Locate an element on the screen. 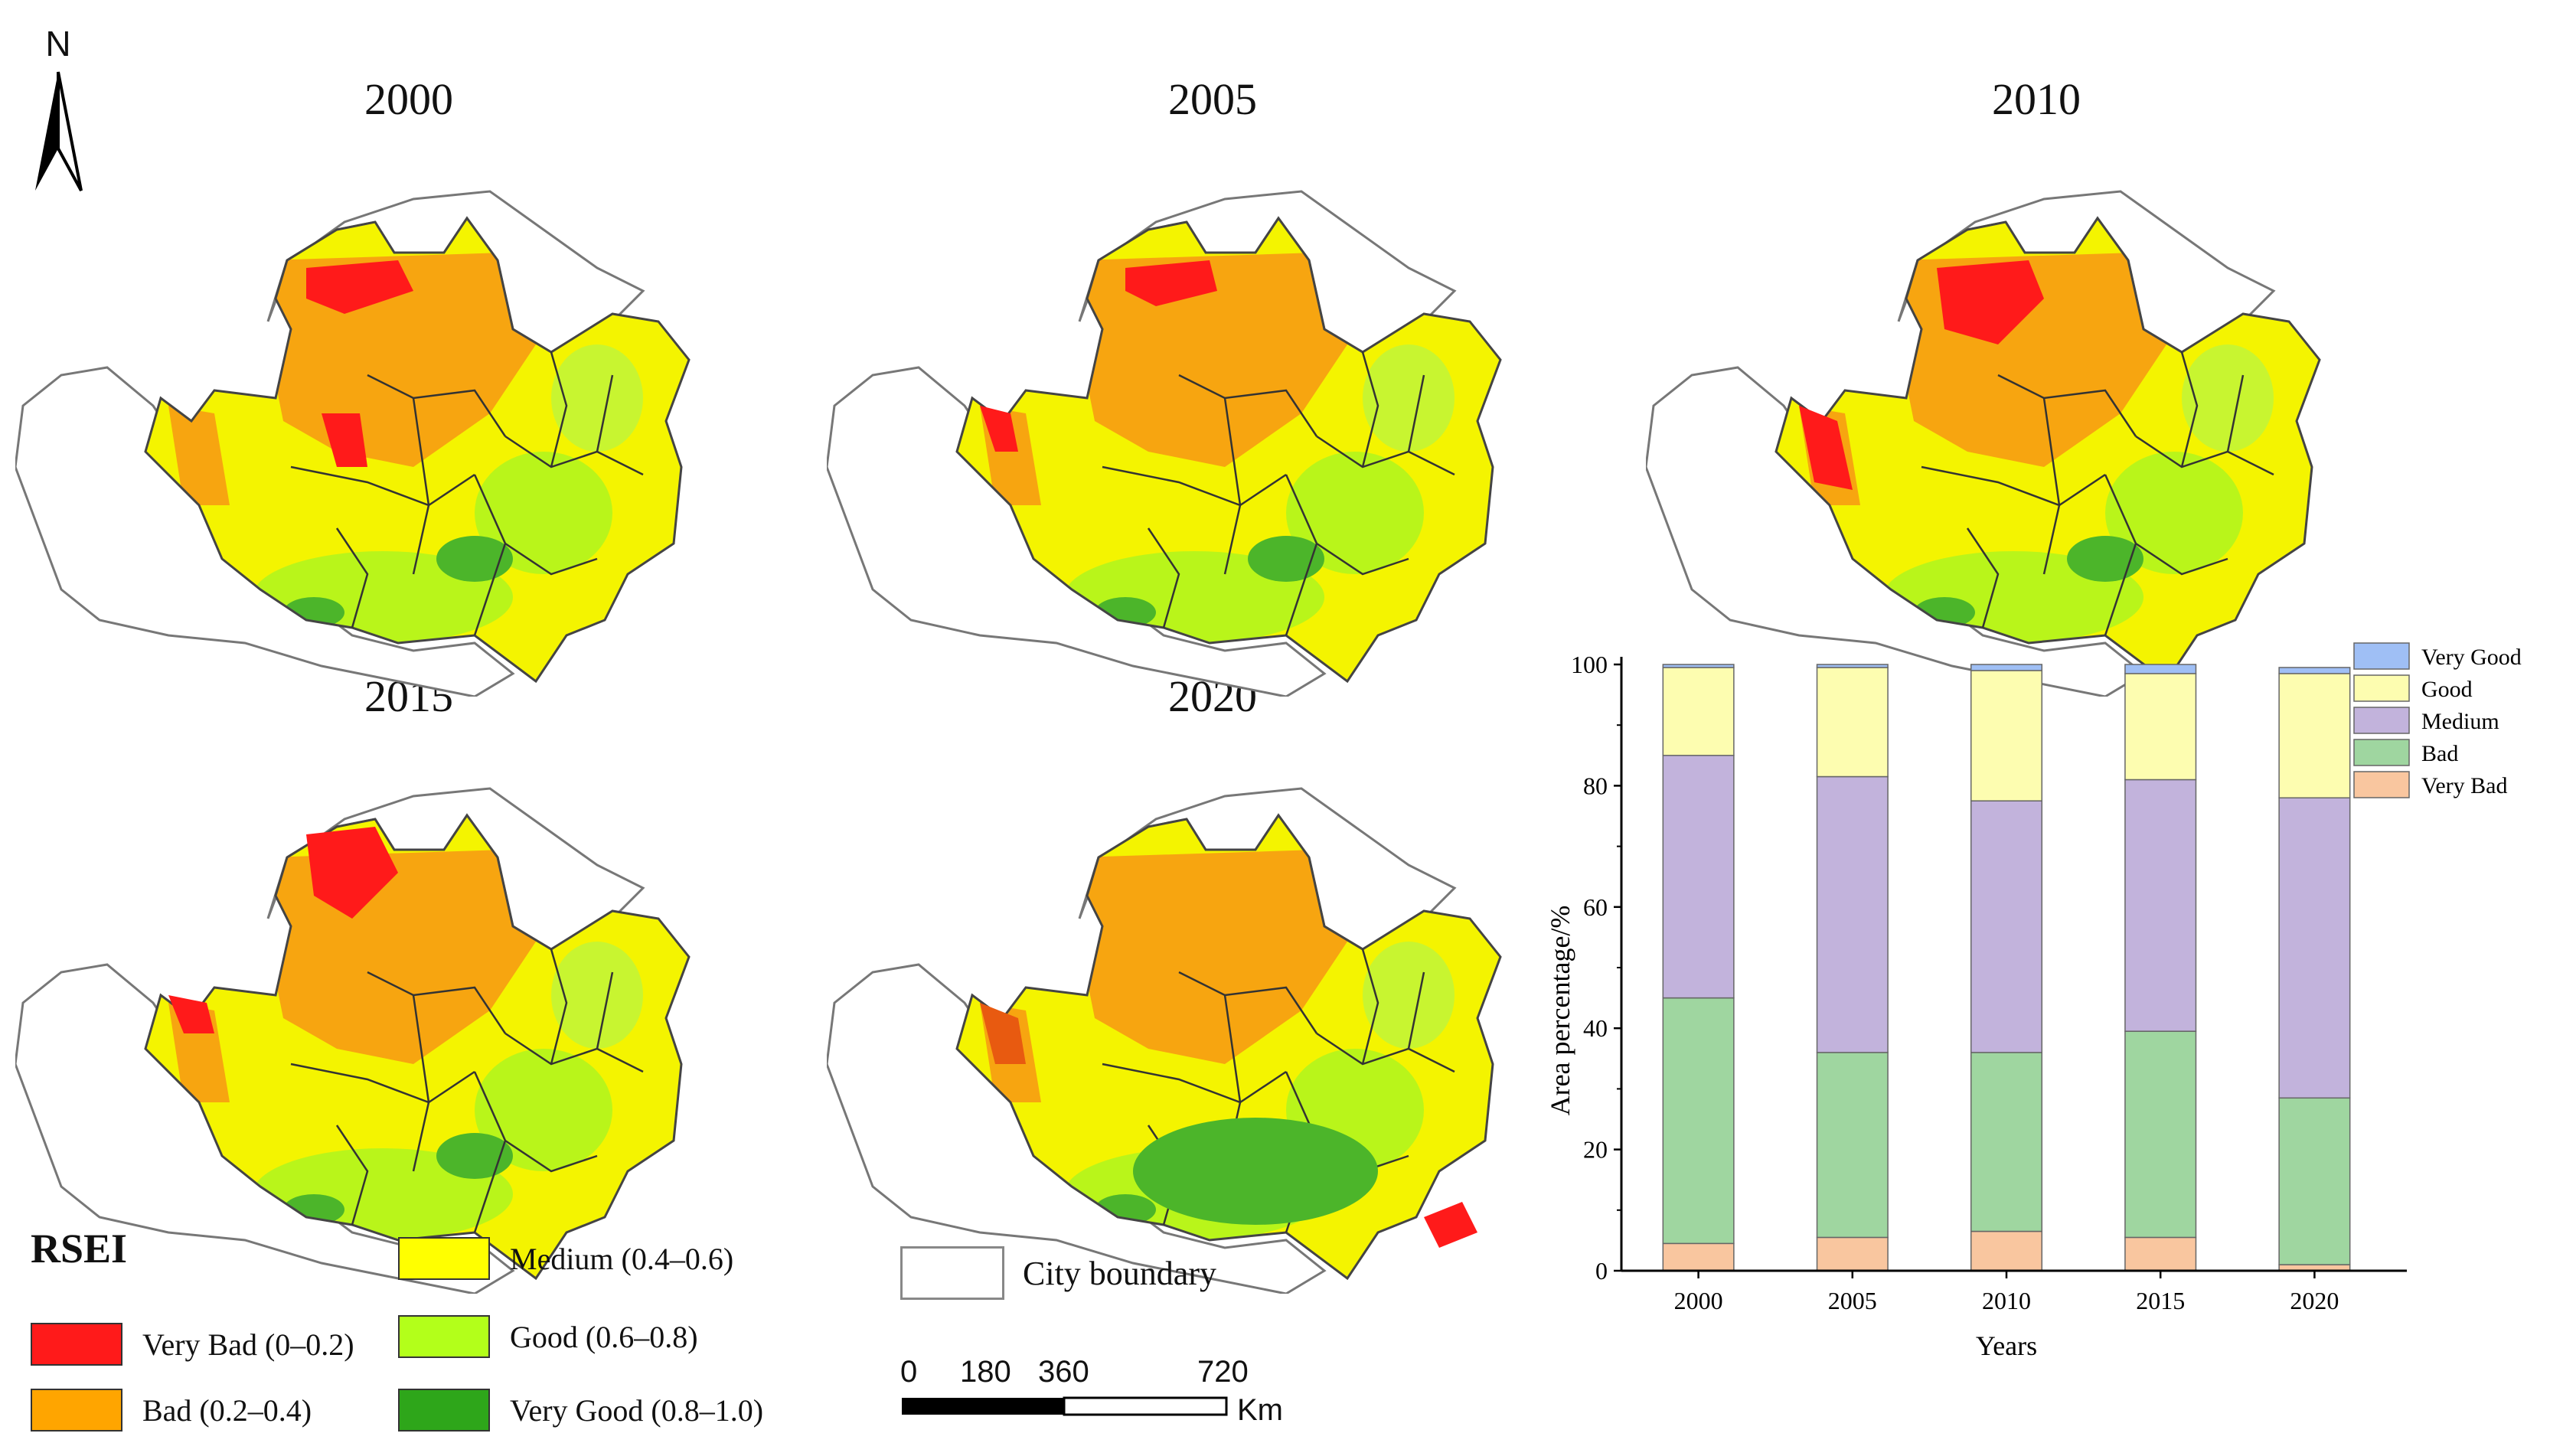  scale-unit: Km is located at coordinates (1260, 1410).